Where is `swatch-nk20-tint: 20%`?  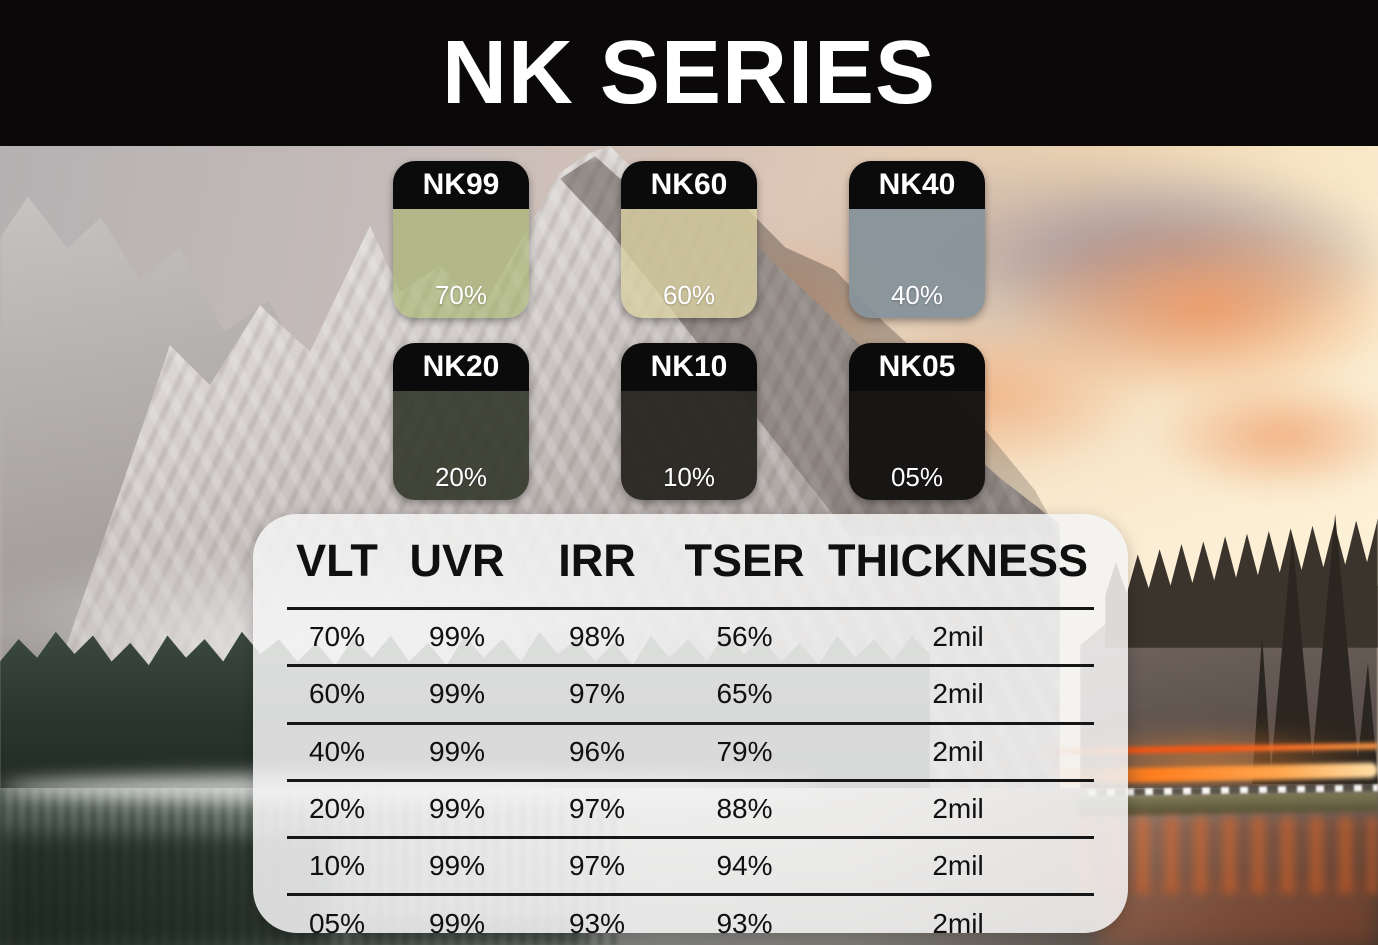
swatch-nk20-tint: 20% is located at coordinates (461, 445).